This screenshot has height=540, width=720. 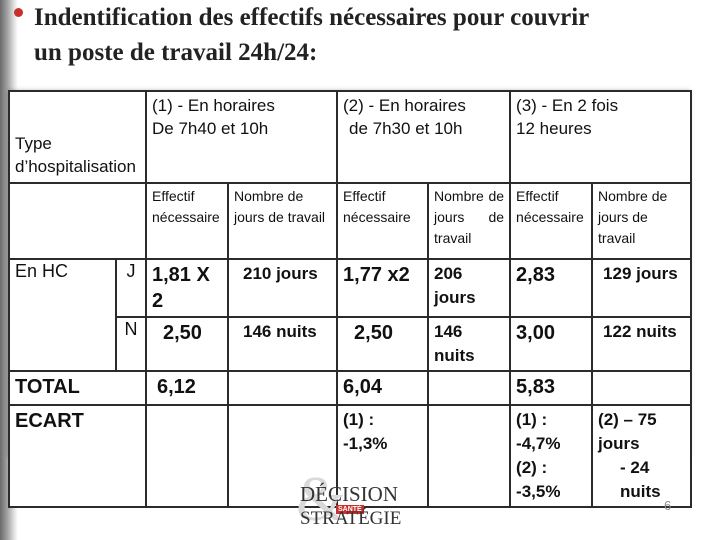 What do you see at coordinates (406, 128) in the screenshot?
I see `header-col2-line2: de 7h30 et 10h` at bounding box center [406, 128].